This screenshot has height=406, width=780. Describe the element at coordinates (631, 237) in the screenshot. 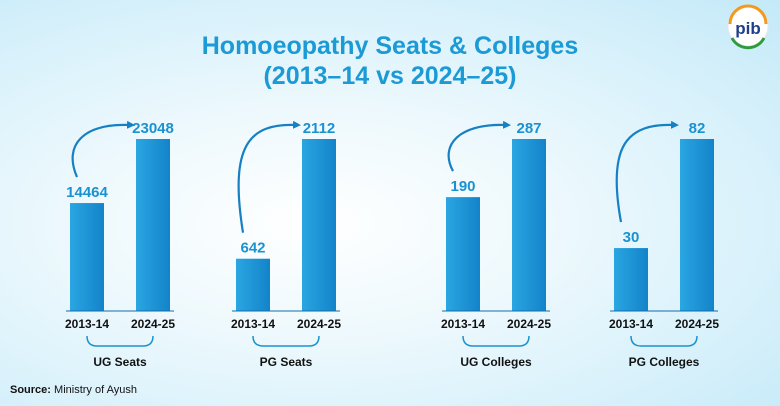

I see `value-label-3-0: 30` at that location.